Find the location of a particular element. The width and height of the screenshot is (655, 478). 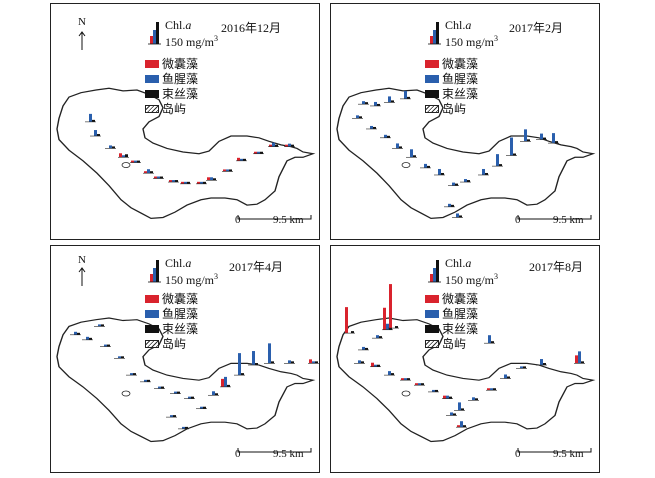

panel-date: 2017年4月 is located at coordinates (256, 267).